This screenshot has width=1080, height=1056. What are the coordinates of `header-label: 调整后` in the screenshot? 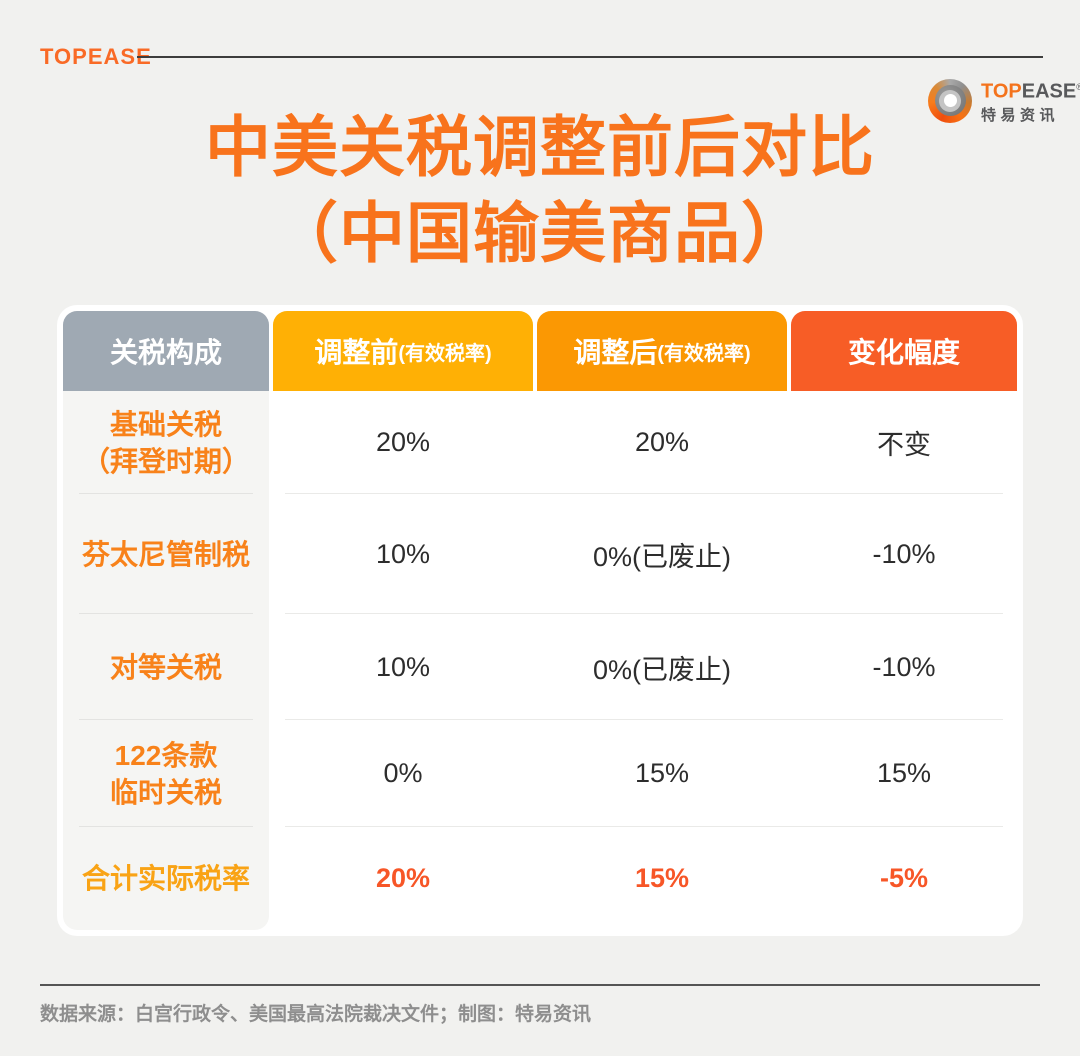 It's located at (615, 352).